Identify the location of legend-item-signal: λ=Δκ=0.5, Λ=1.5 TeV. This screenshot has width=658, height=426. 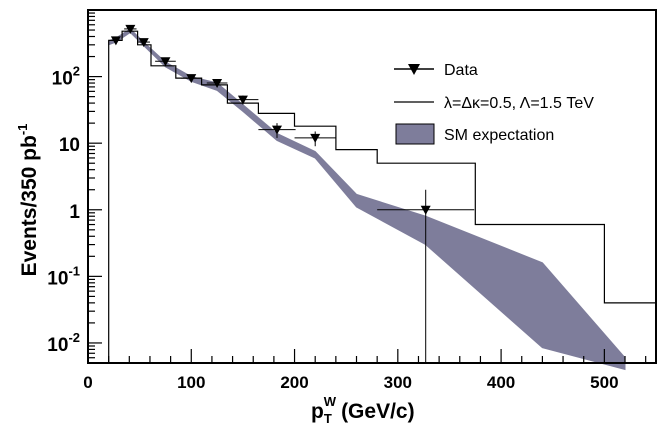
(494, 103).